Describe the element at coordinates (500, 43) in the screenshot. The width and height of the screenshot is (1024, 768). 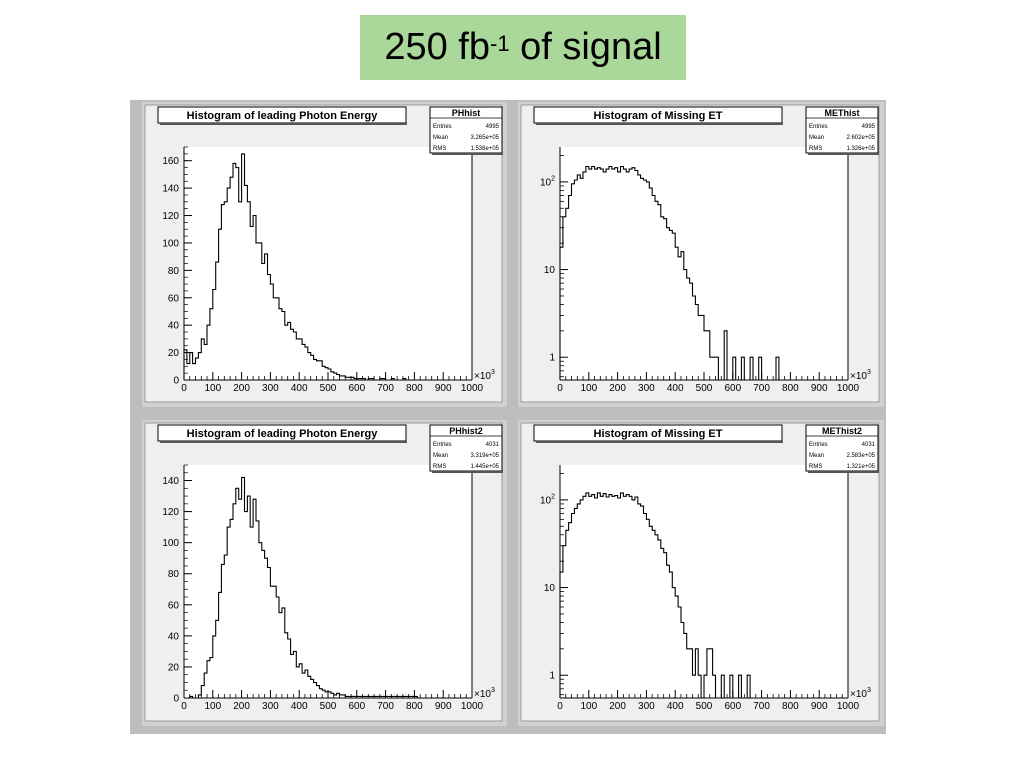
I see `slide-title-exponent: -1` at that location.